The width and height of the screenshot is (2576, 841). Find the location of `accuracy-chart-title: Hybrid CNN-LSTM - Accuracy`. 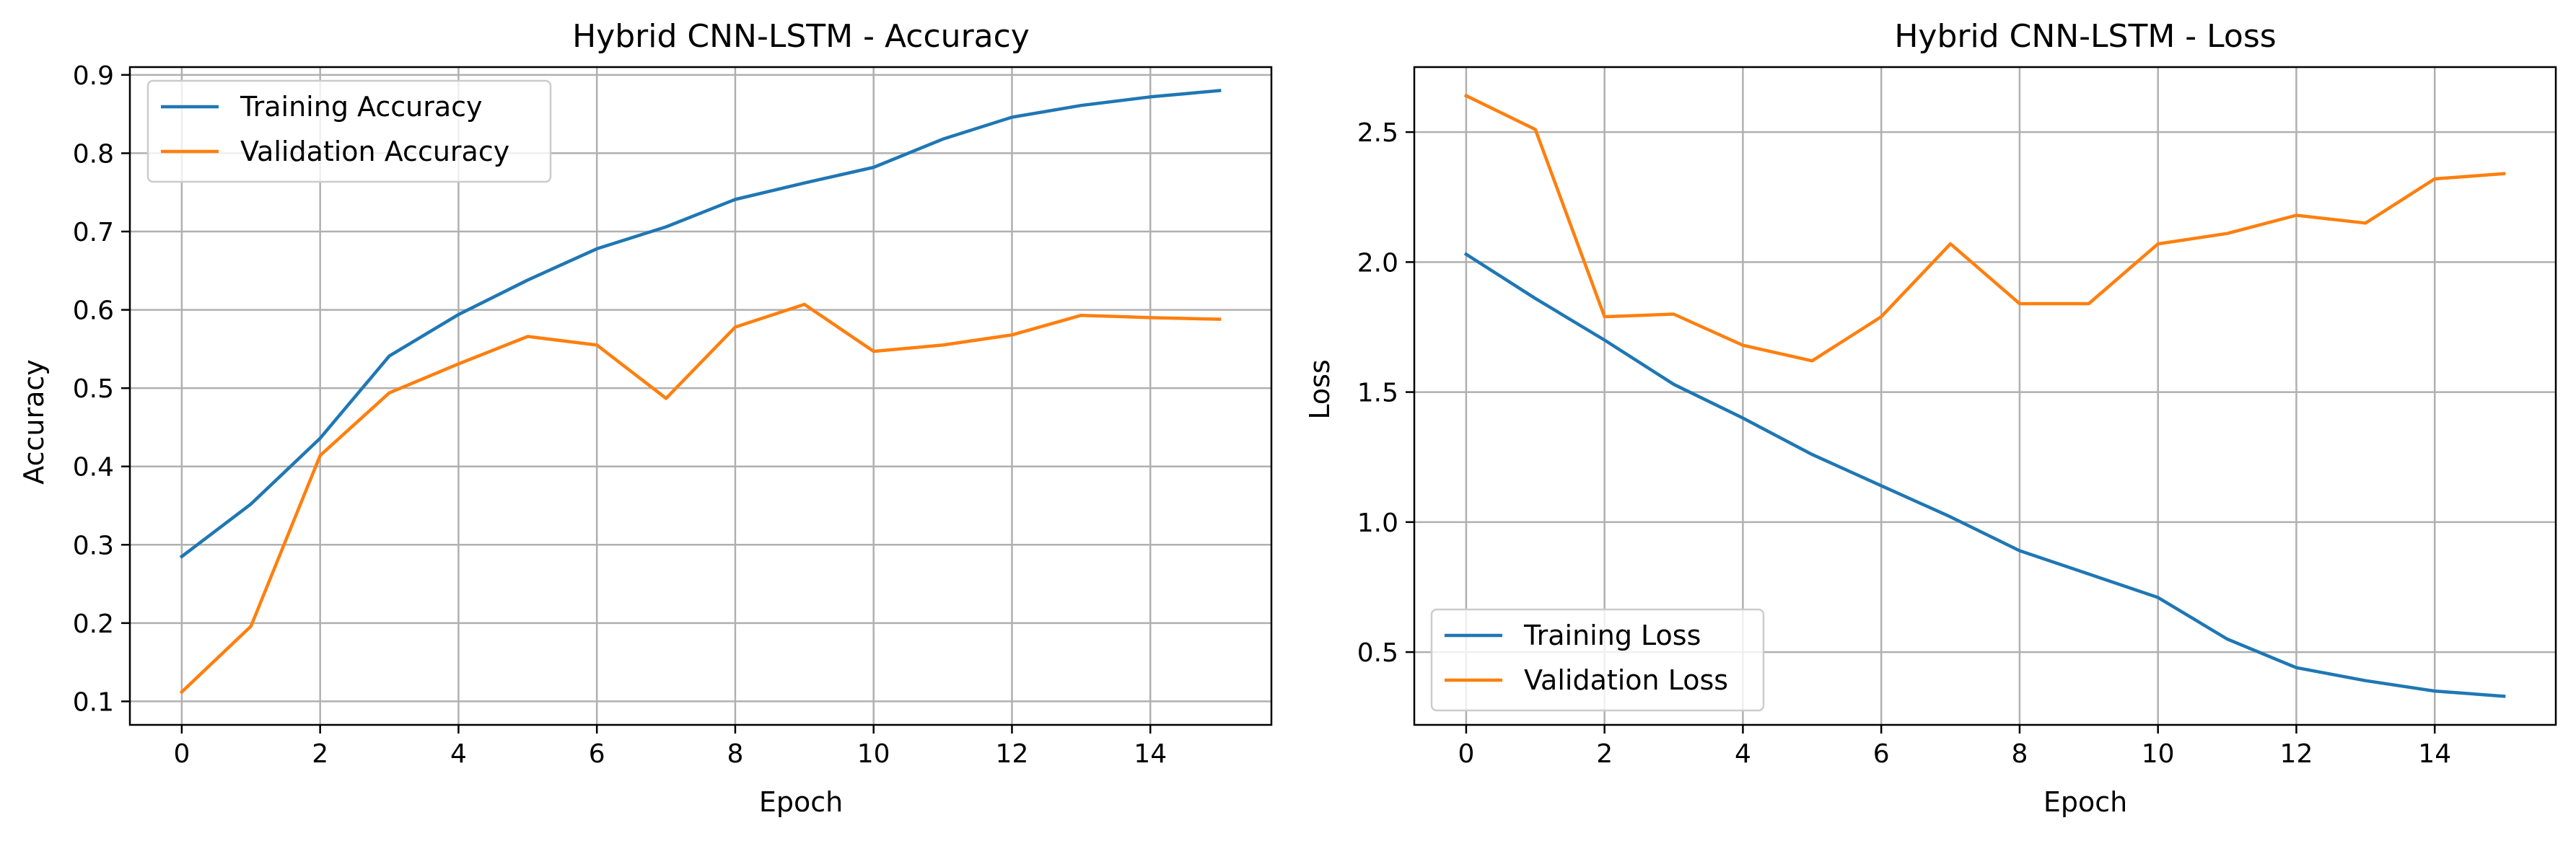

accuracy-chart-title: Hybrid CNN-LSTM - Accuracy is located at coordinates (801, 36).